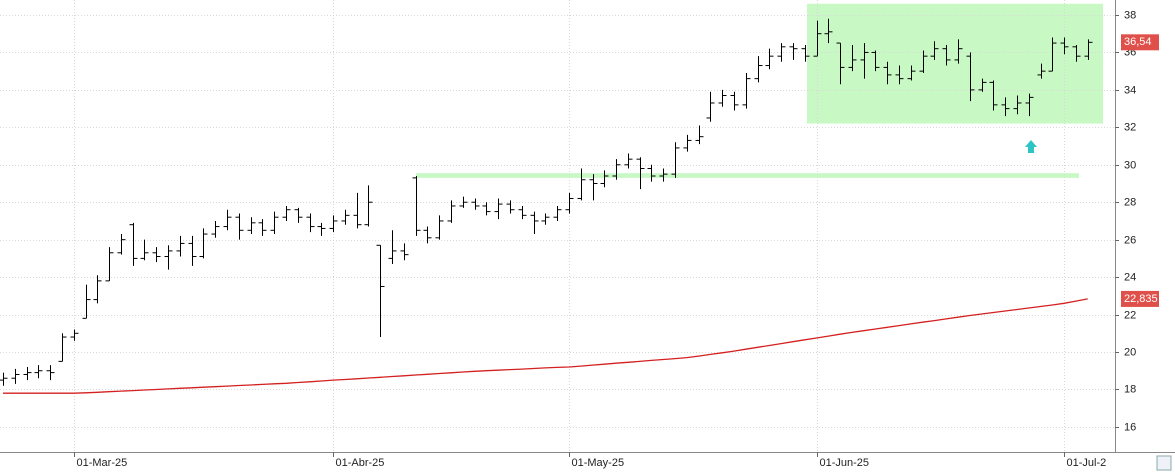  What do you see at coordinates (1130, 389) in the screenshot?
I see `y-tick-label: 18` at bounding box center [1130, 389].